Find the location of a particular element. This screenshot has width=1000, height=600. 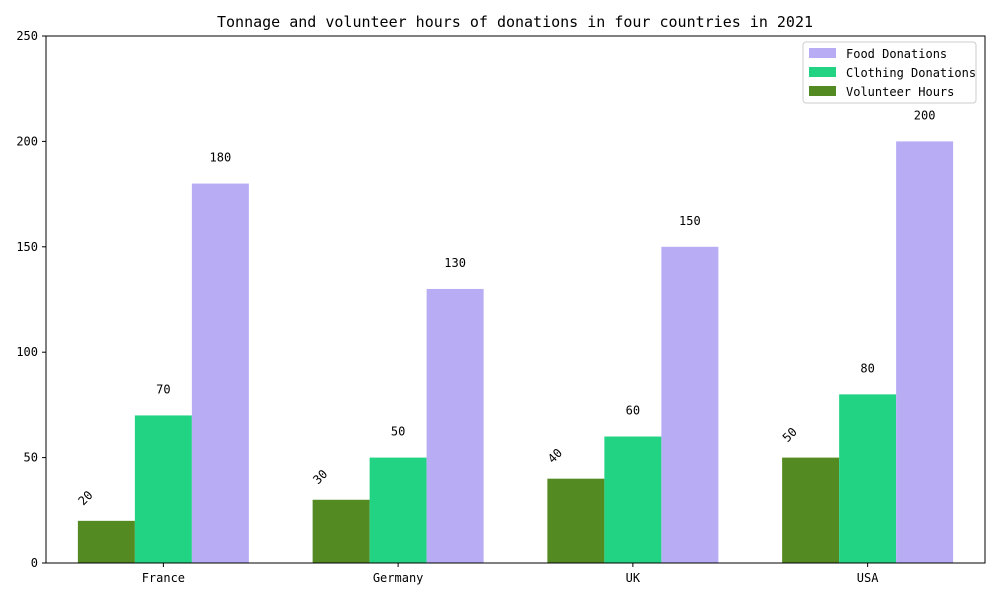

bar-food-donations-germany is located at coordinates (455, 425).